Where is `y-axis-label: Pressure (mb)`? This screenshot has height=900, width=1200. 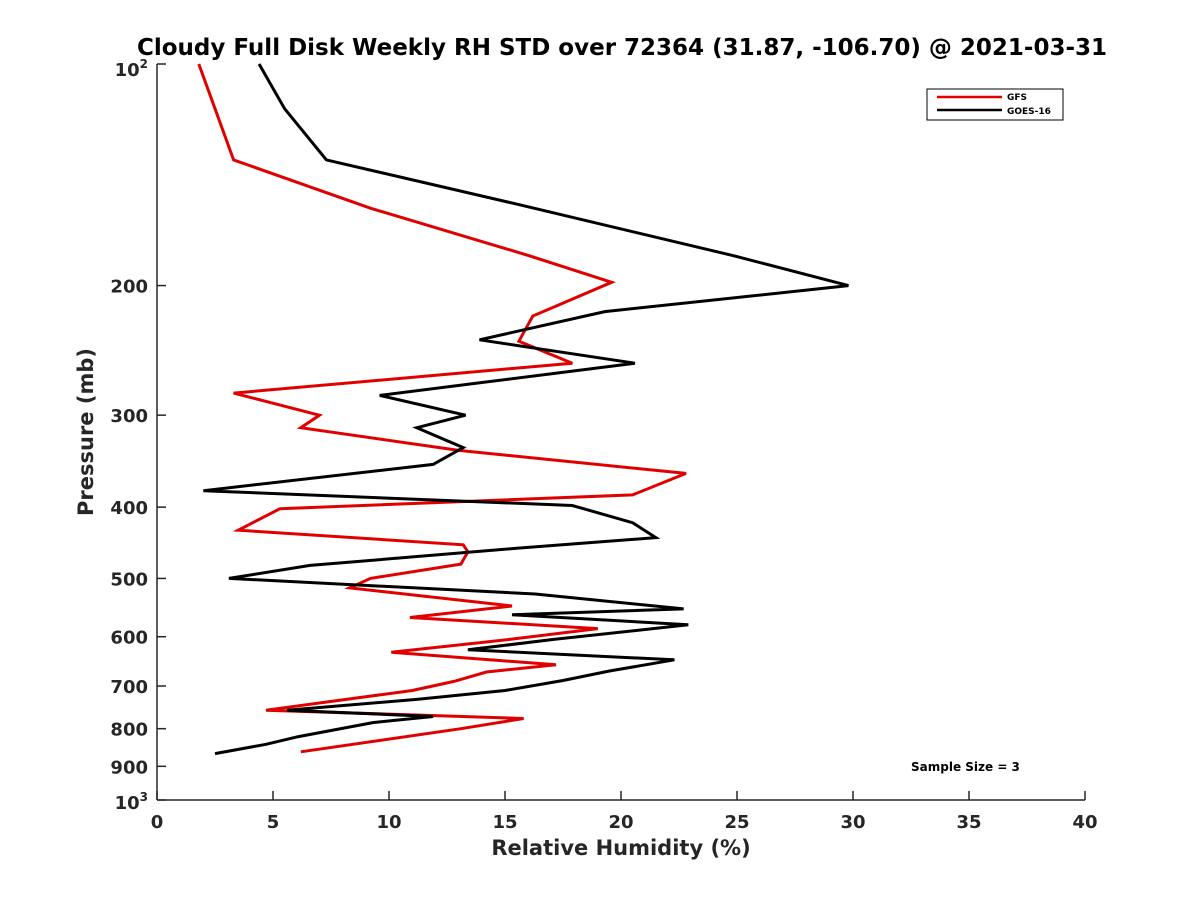
y-axis-label: Pressure (mb) is located at coordinates (86, 432).